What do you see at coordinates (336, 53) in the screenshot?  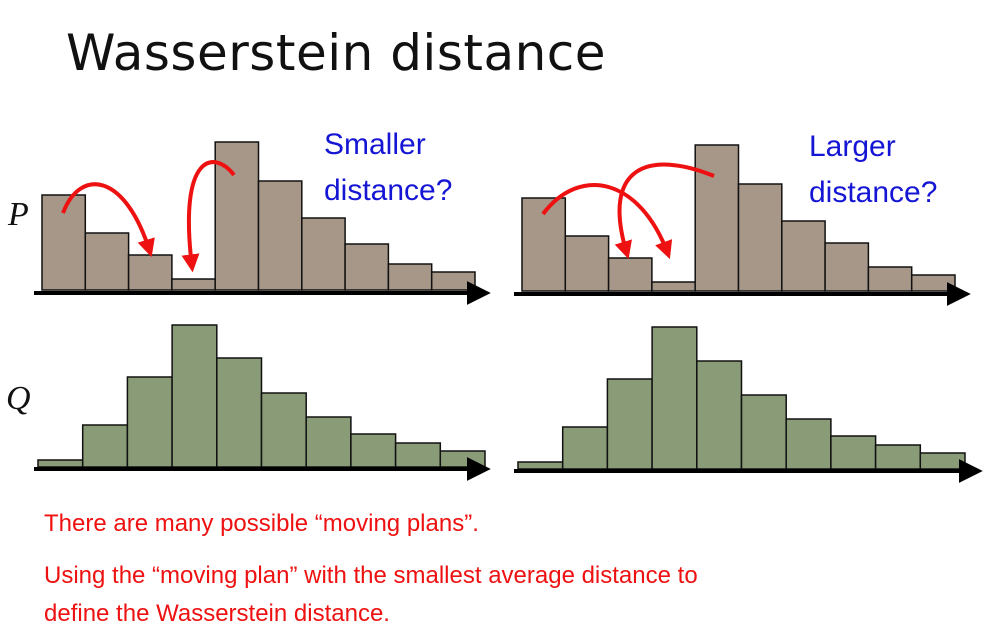 I see `slide-title: Wasserstein distance` at bounding box center [336, 53].